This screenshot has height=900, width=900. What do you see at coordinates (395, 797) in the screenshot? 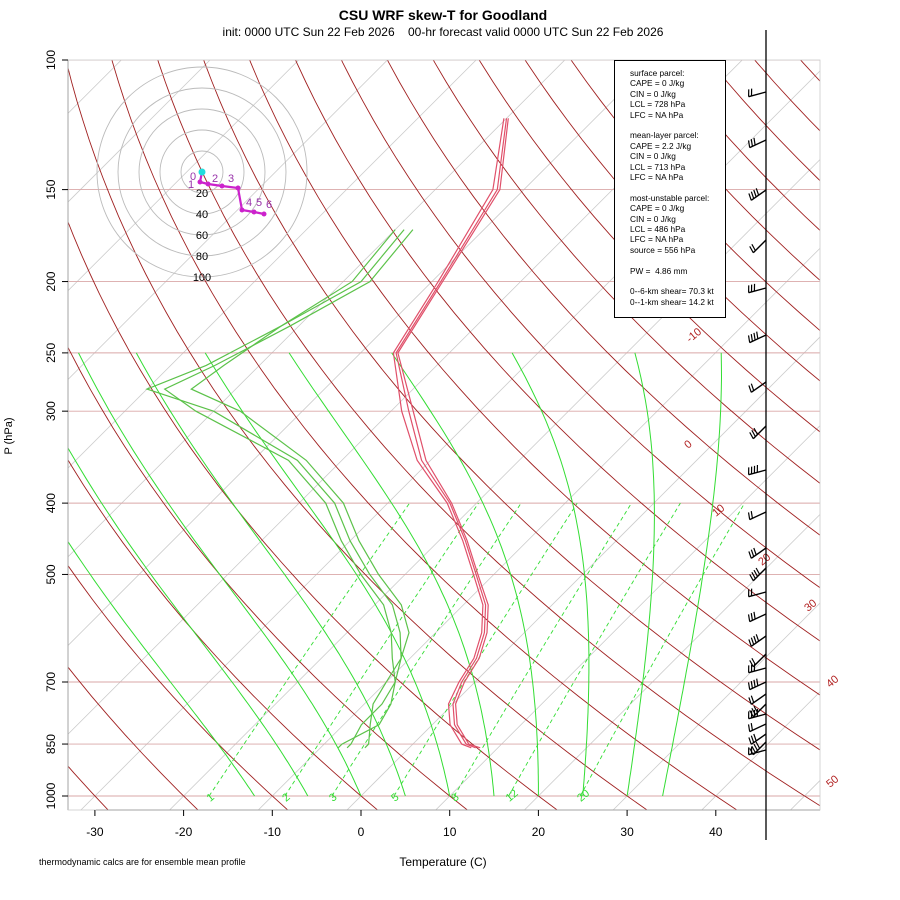
I see `mixing-ratio-label: 5` at bounding box center [395, 797].